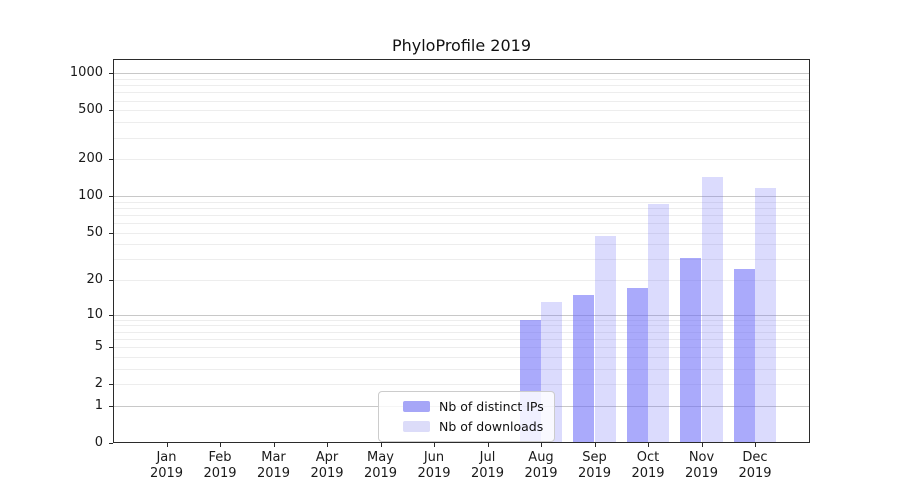 This screenshot has width=900, height=500. Describe the element at coordinates (94, 232) in the screenshot. I see `y-tick-label-50: 50` at that location.